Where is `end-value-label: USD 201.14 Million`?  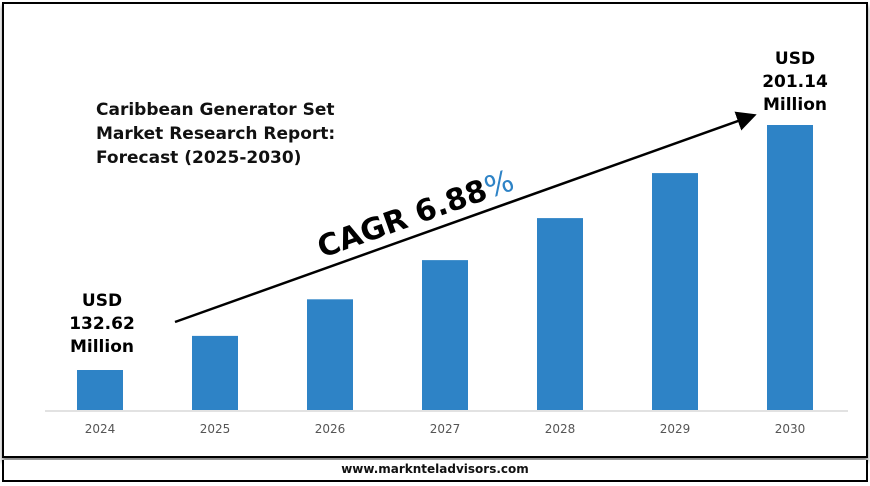
end-value-label: USD 201.14 Million is located at coordinates (795, 82).